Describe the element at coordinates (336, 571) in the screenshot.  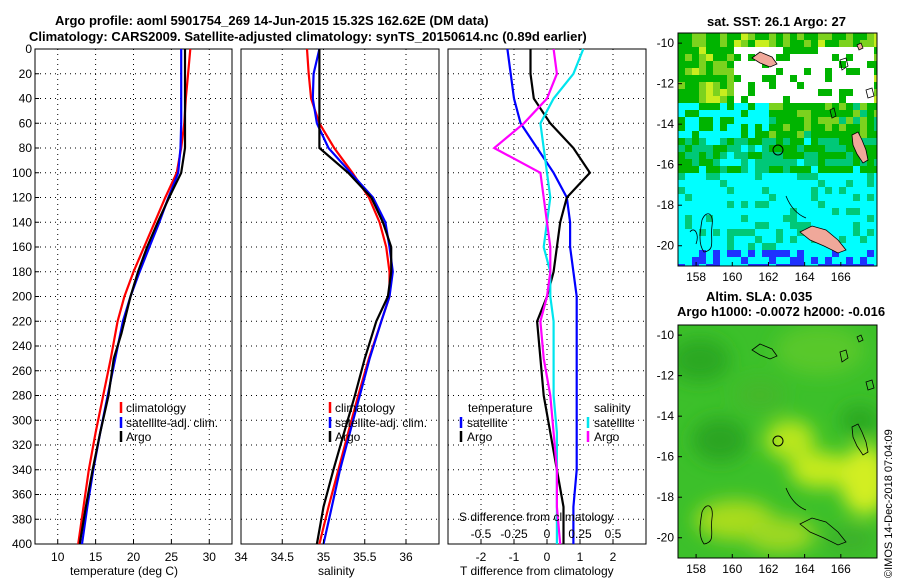
I see `salinity-xlabel: salinity` at that location.